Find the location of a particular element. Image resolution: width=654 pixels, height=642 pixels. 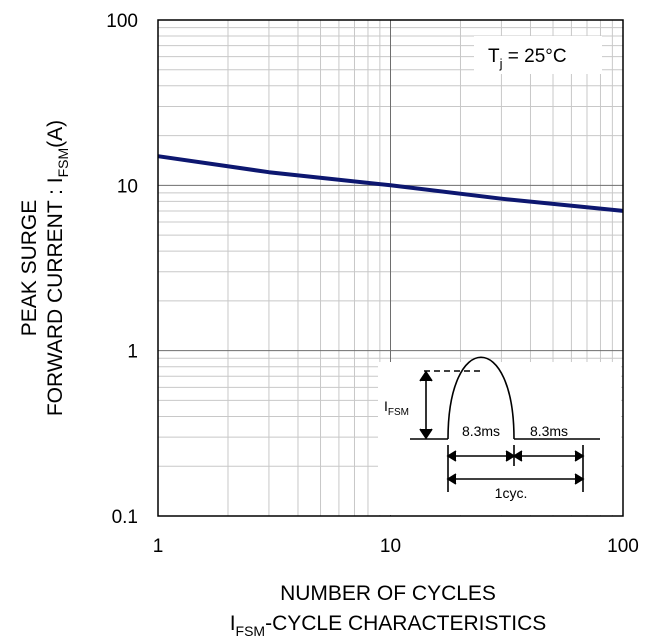

temperature-annotation-box is located at coordinates (538, 55).